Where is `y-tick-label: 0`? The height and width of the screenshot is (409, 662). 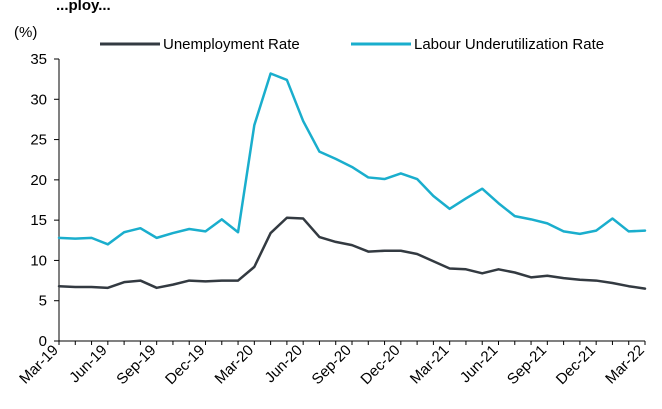
y-tick-label: 0 is located at coordinates (43, 341).